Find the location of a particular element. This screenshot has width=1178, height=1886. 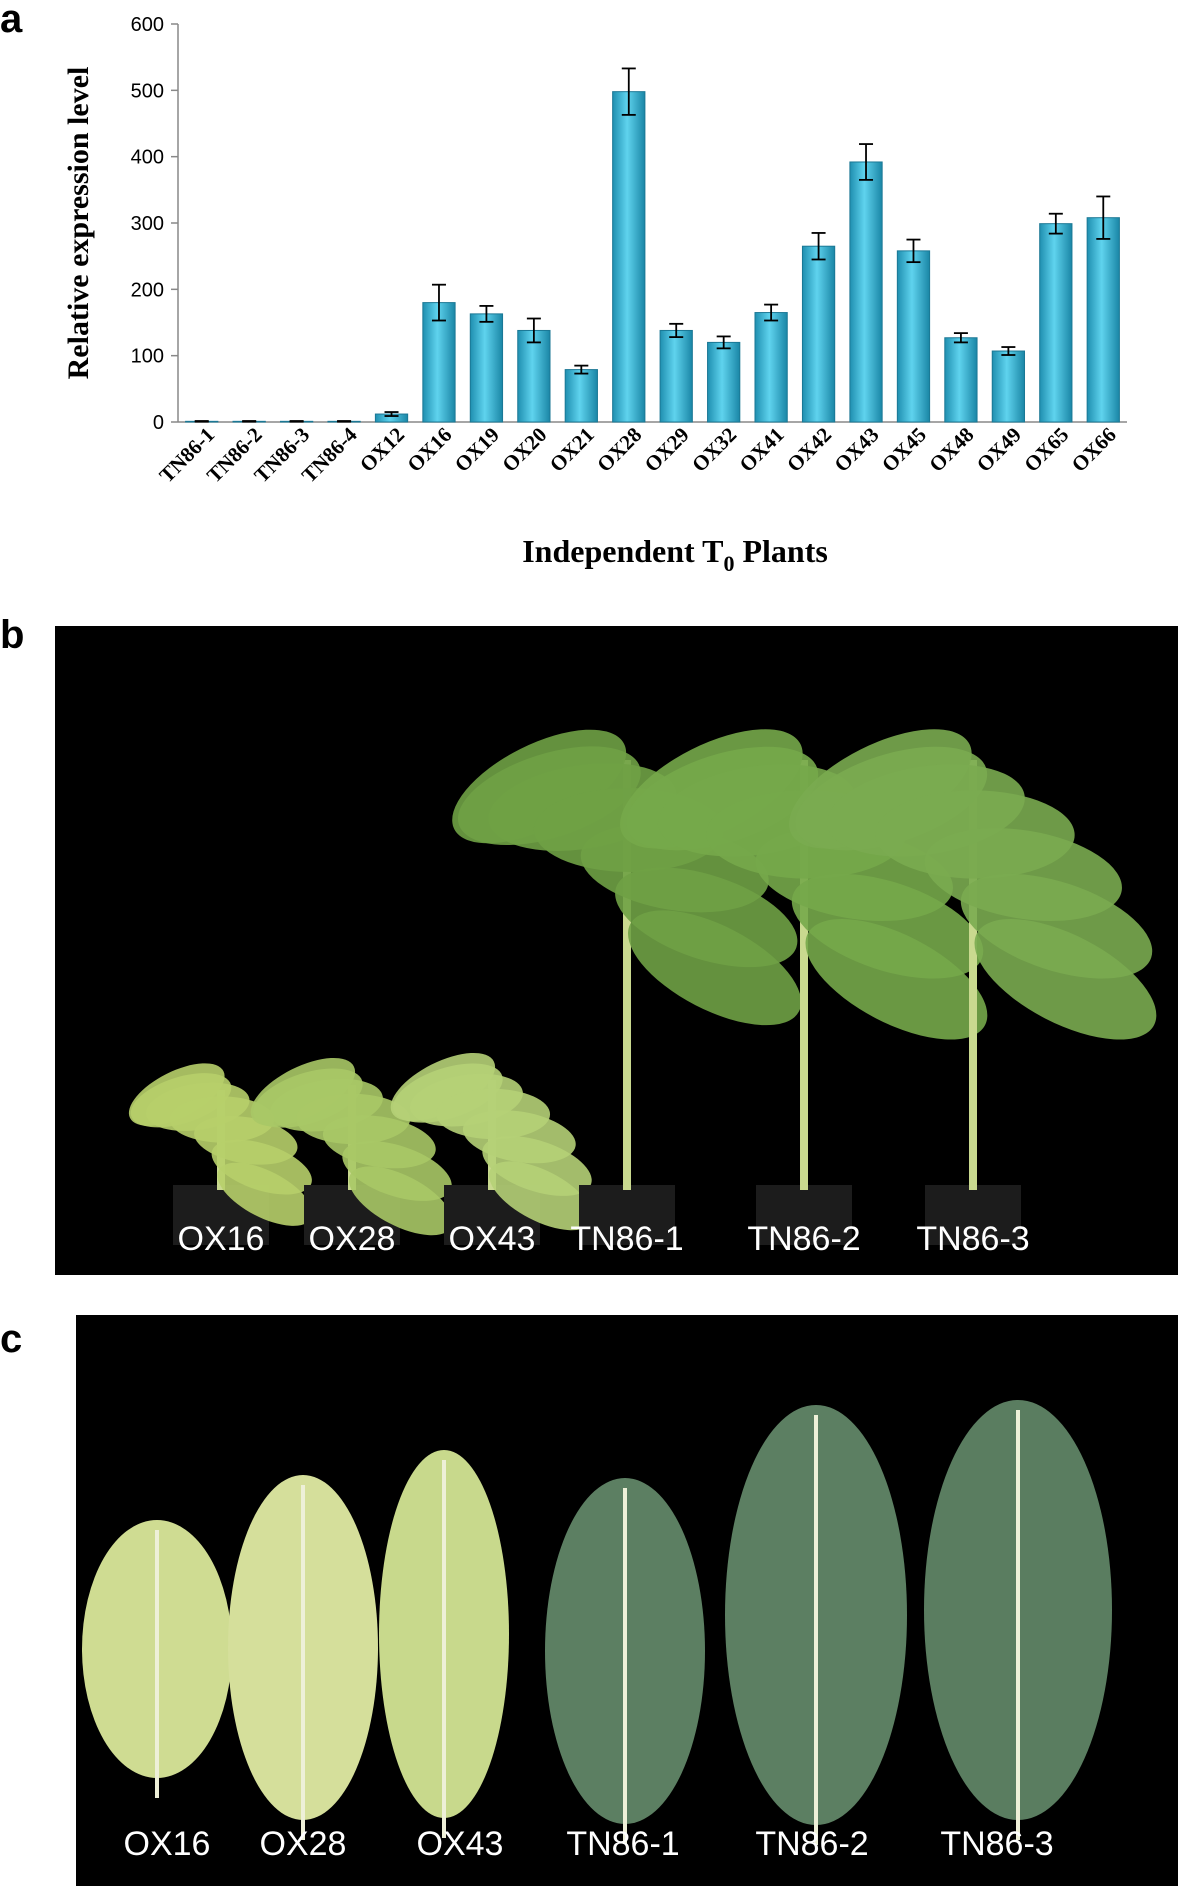

x-tick-label: OX29 is located at coordinates (667, 450).